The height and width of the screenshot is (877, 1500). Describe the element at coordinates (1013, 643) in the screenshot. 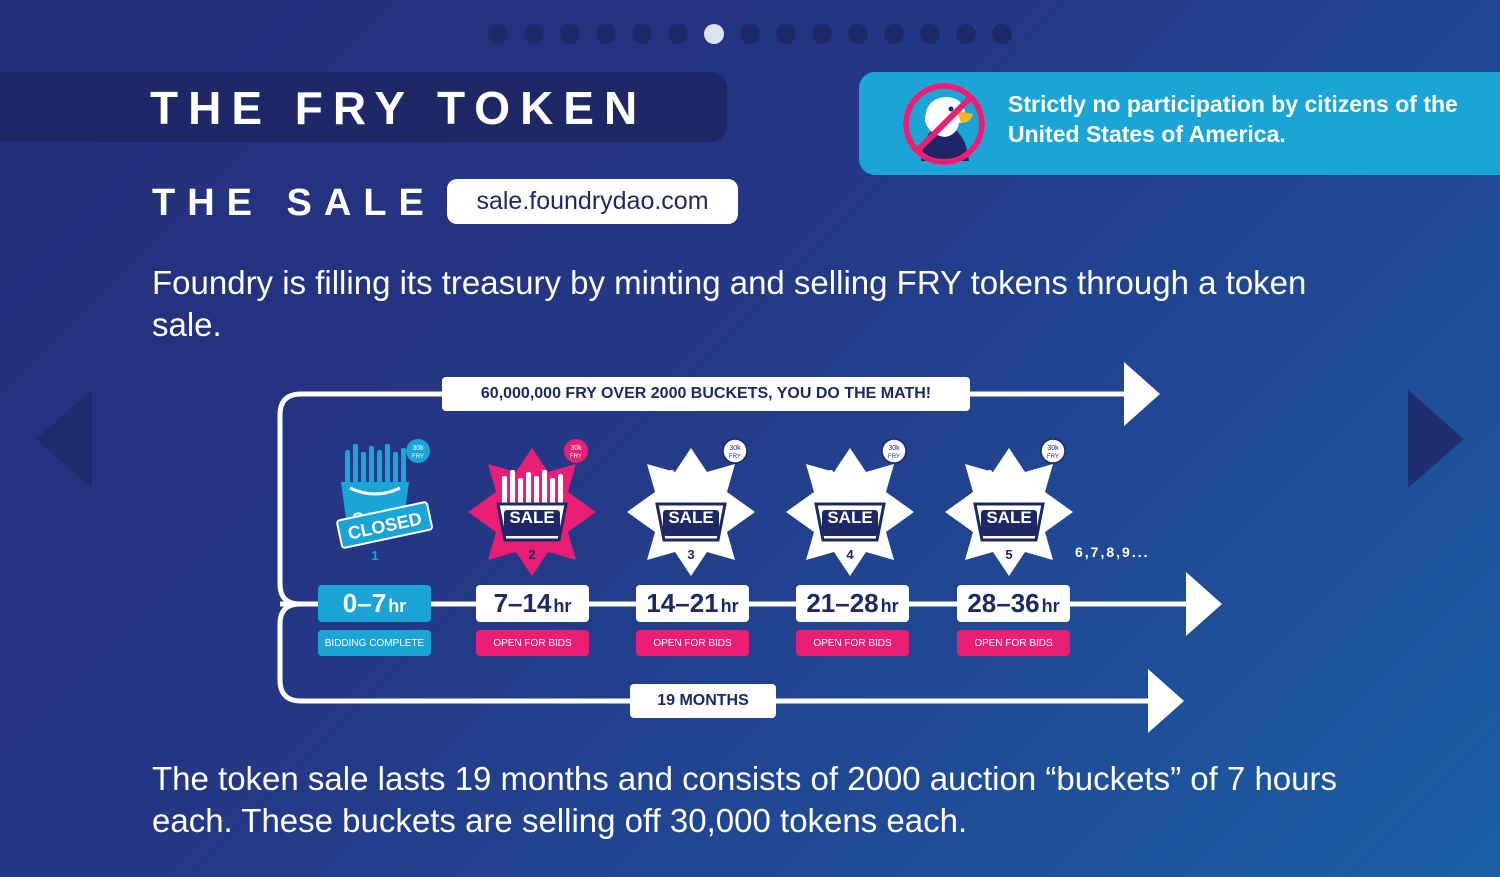

I see `bucket-5-status: OPEN FOR BIDS` at that location.